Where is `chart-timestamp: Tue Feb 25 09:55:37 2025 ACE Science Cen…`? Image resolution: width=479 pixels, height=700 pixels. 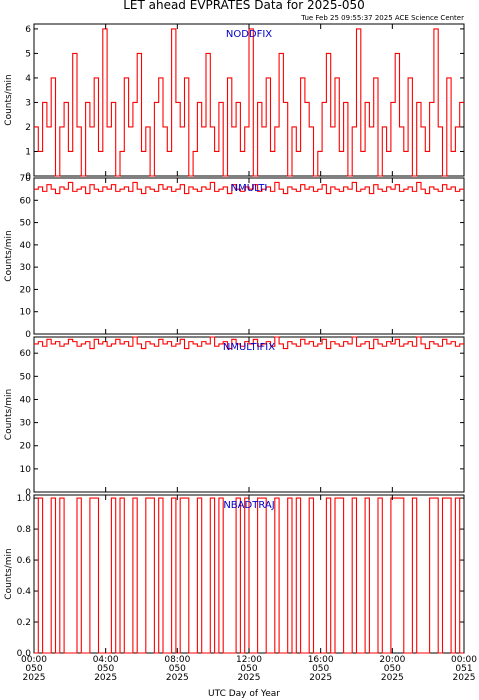 chart-timestamp: Tue Feb 25 09:55:37 2025 ACE Science Cen… is located at coordinates (382, 18).